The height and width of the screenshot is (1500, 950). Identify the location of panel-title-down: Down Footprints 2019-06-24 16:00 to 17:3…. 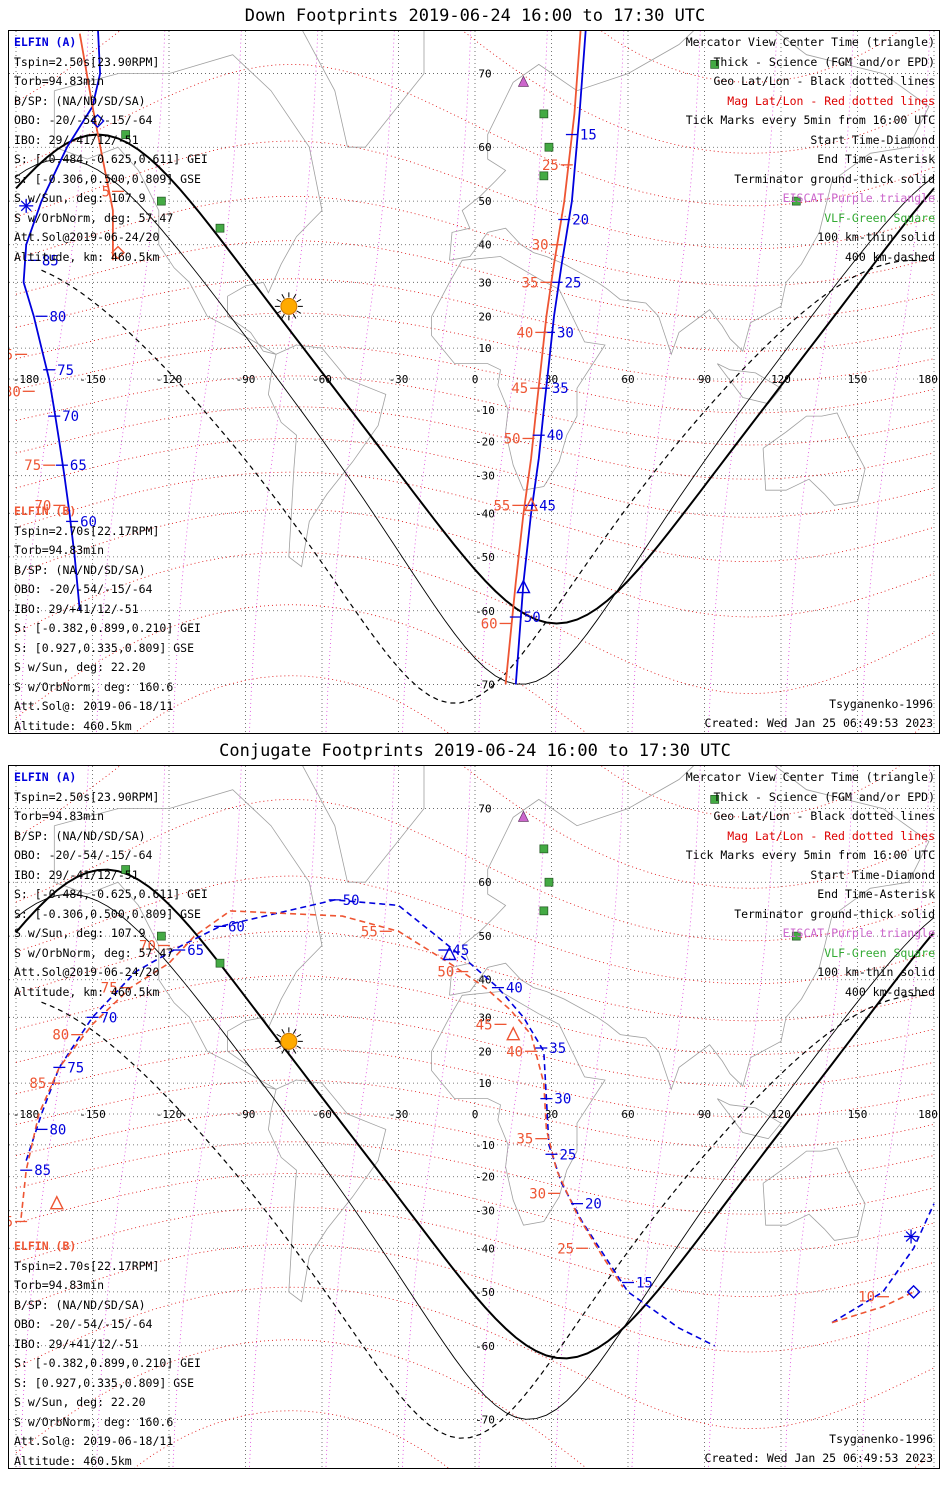
(475, 16).